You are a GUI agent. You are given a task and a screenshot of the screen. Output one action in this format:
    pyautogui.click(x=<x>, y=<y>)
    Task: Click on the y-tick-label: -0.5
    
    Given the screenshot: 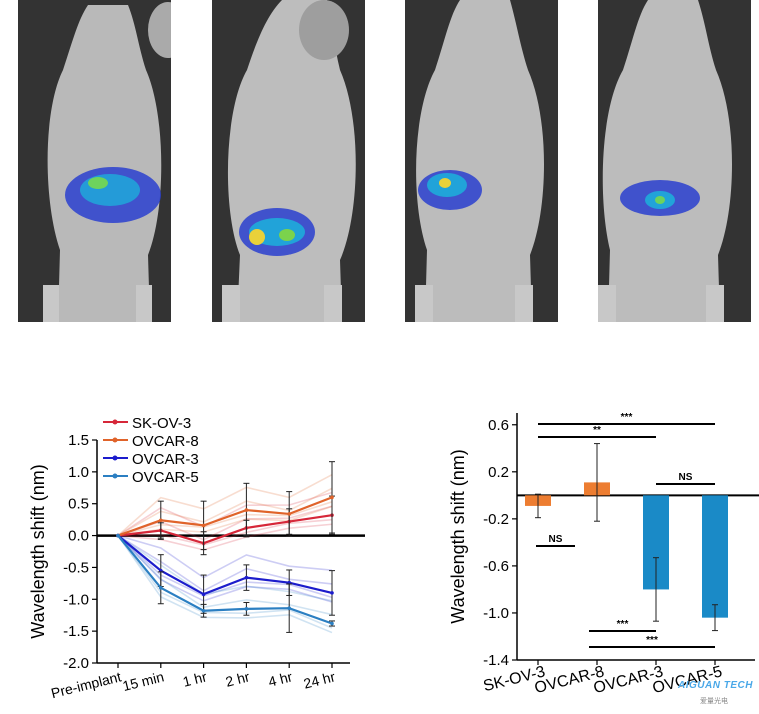 What is the action you would take?
    pyautogui.click(x=76, y=567)
    